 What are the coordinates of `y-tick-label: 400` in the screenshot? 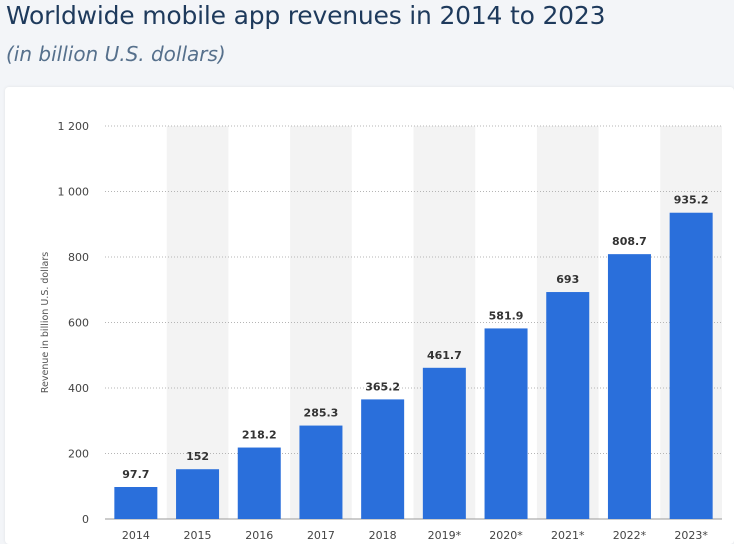 It's located at (78, 388).